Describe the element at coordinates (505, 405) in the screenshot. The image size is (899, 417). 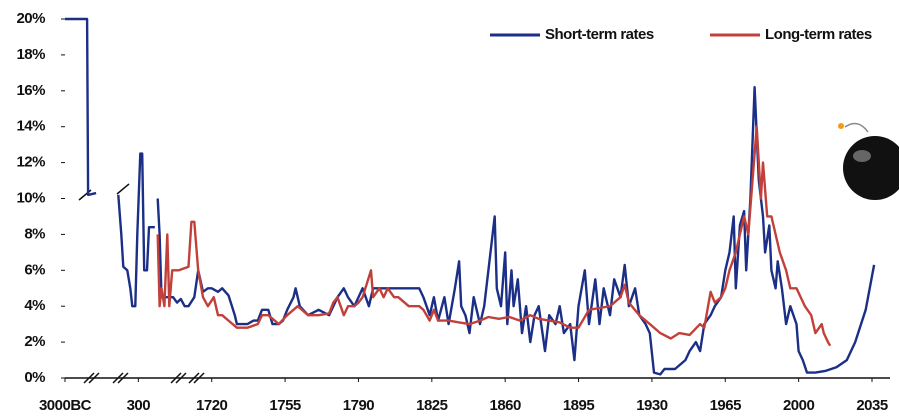
I see `x-tick-label: 1860` at that location.